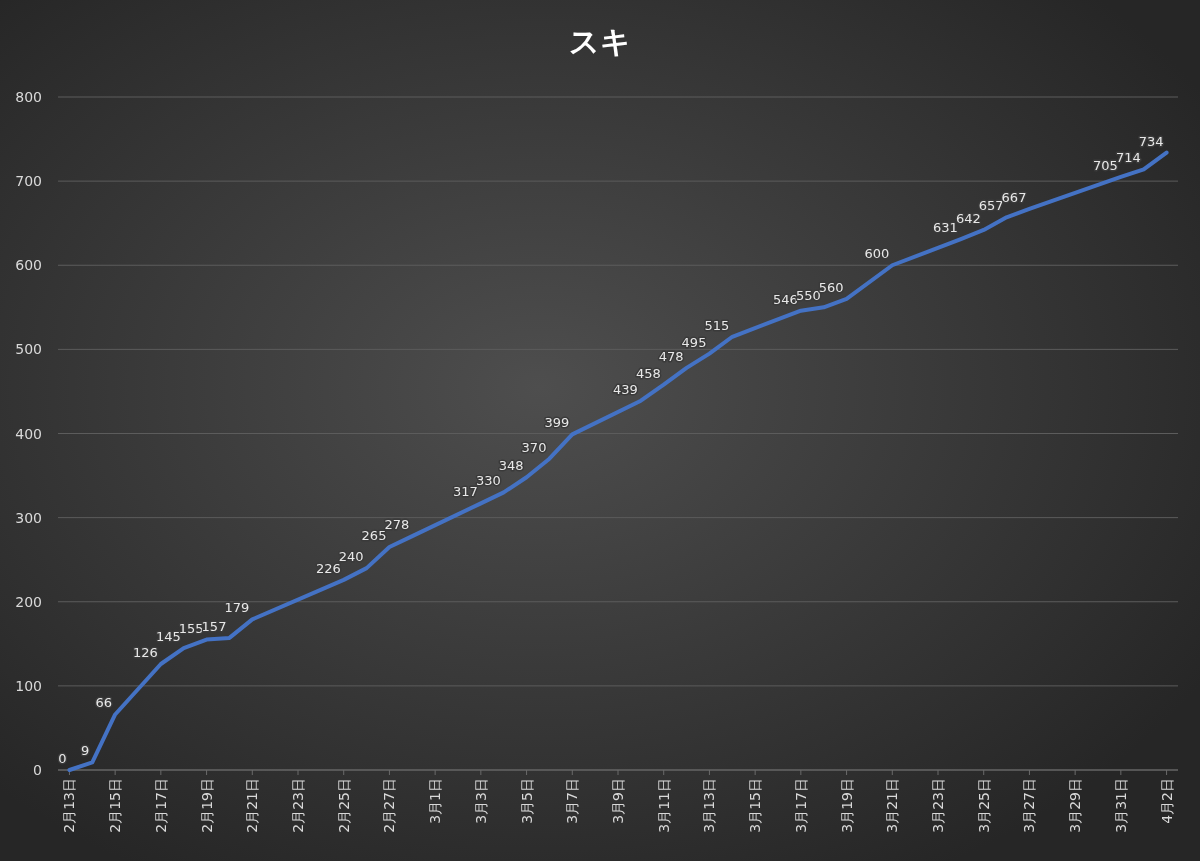 The image size is (1200, 861). Describe the element at coordinates (191, 628) in the screenshot. I see `data-label: 155` at that location.